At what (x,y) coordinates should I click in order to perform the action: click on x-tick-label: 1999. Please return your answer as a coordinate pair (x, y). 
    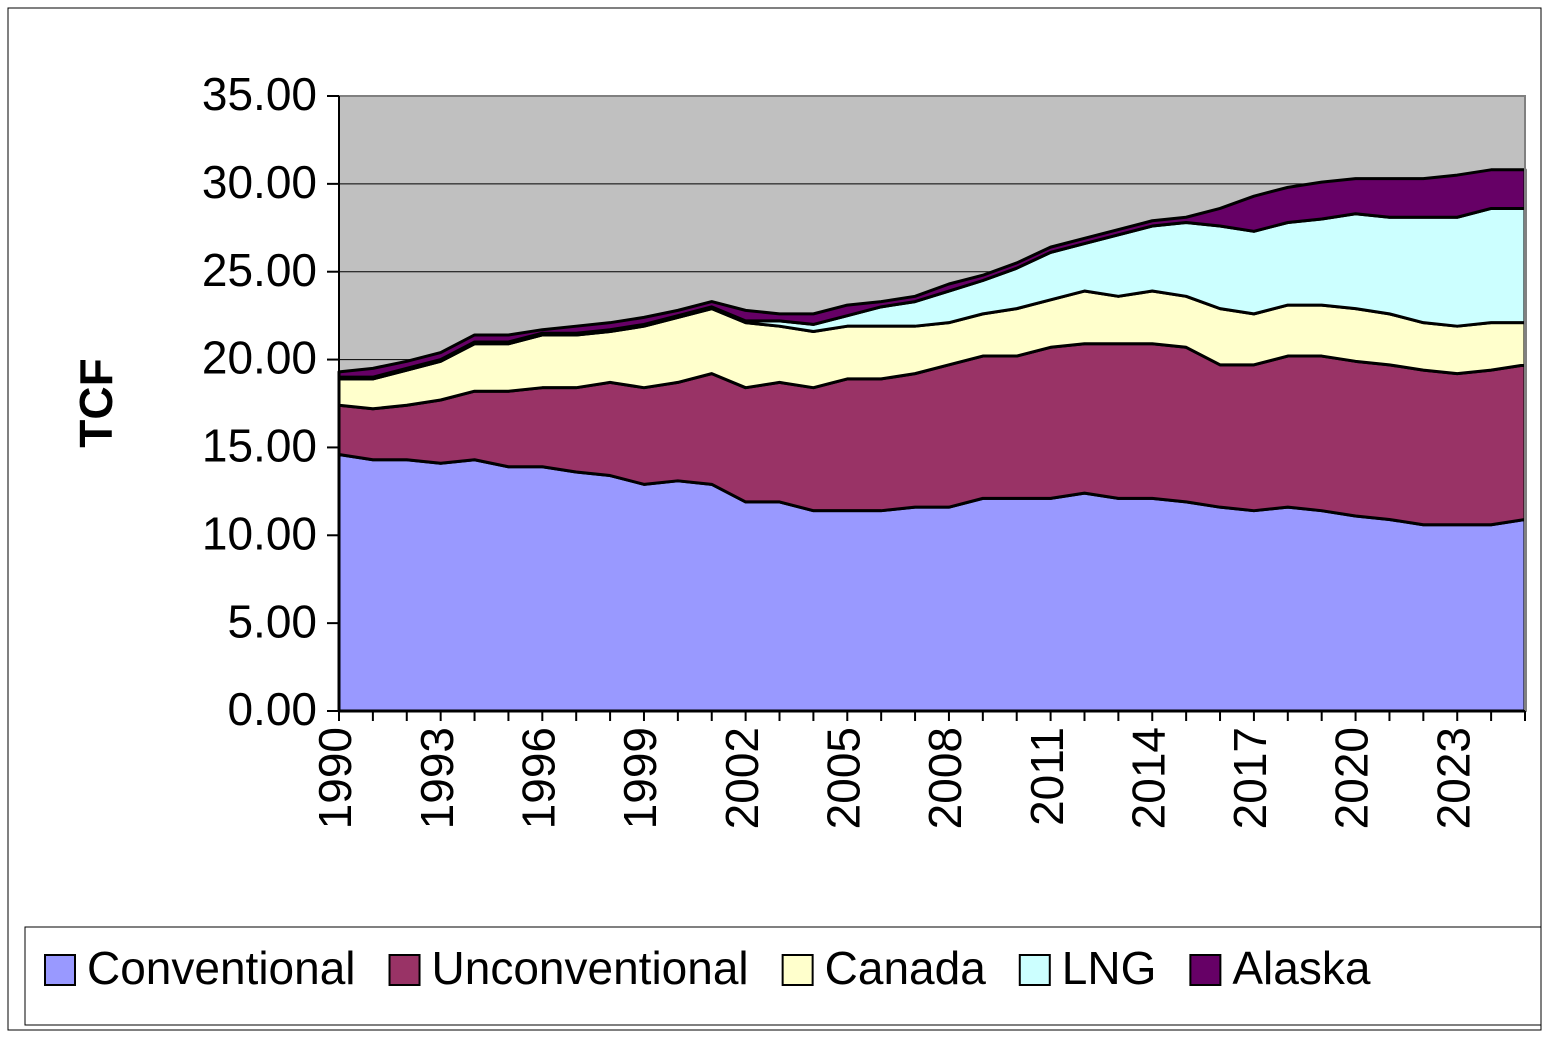
    Looking at the image, I should click on (640, 778).